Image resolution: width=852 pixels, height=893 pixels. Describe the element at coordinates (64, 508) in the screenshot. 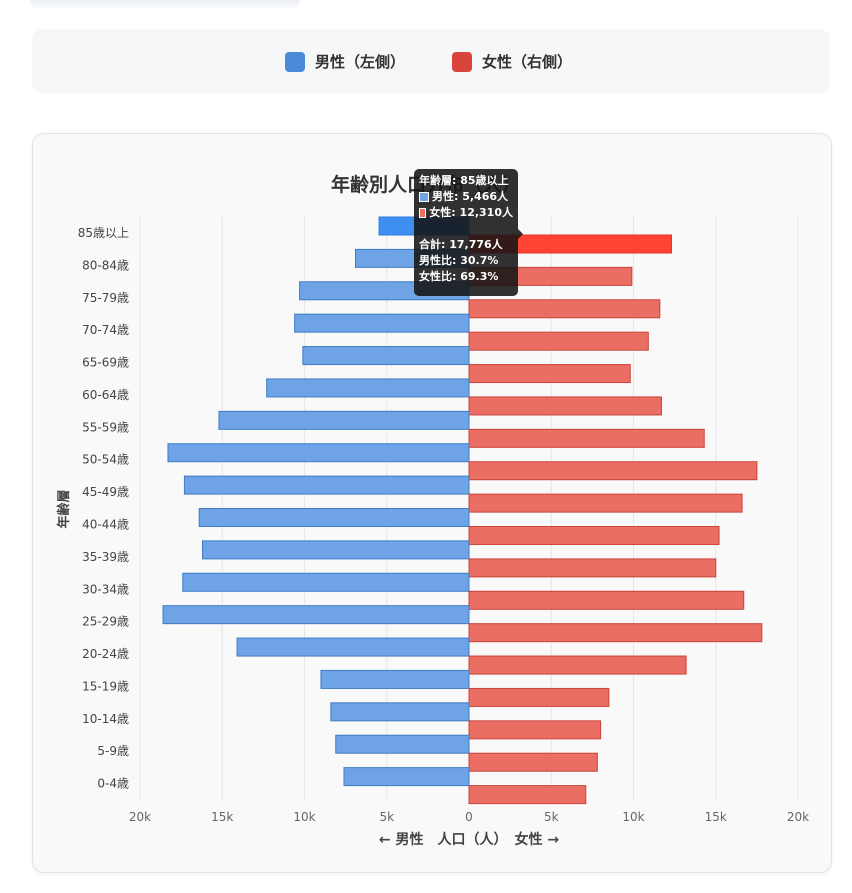

I see `y-axis-label: 年齢層` at that location.